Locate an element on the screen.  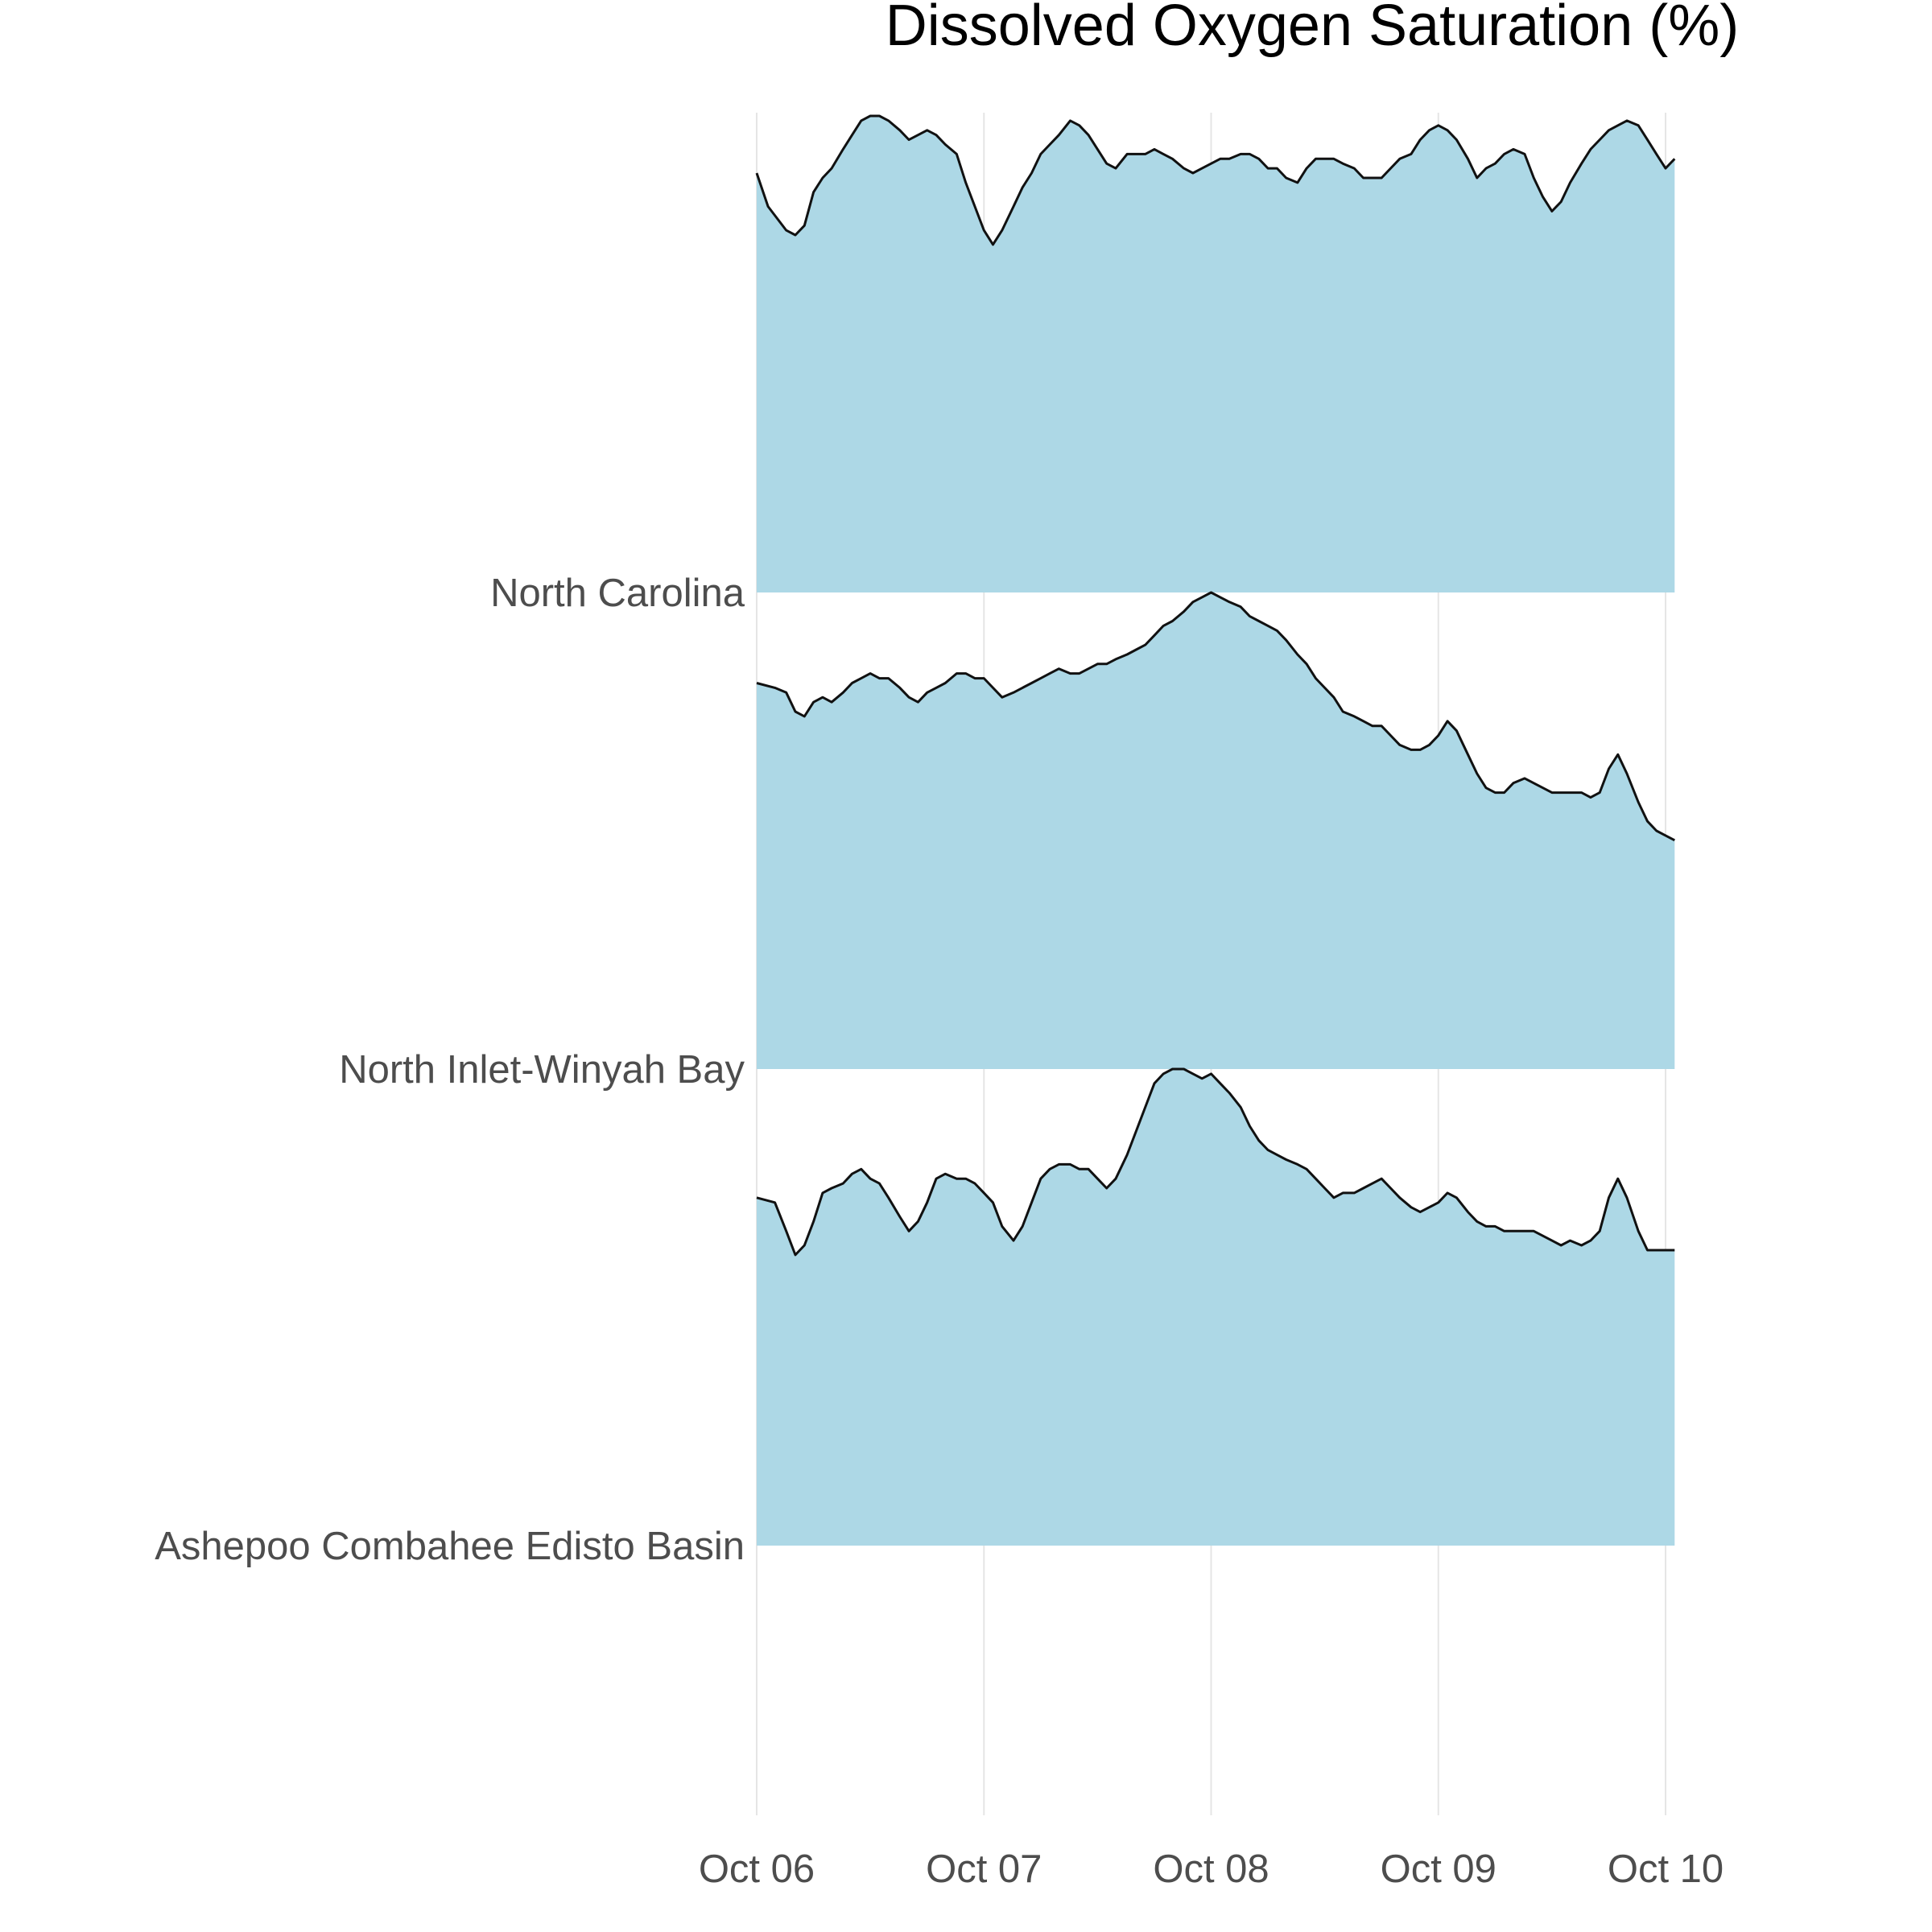
series-label-2: Ashepoo Combahee Edisto Basin is located at coordinates (450, 1546).